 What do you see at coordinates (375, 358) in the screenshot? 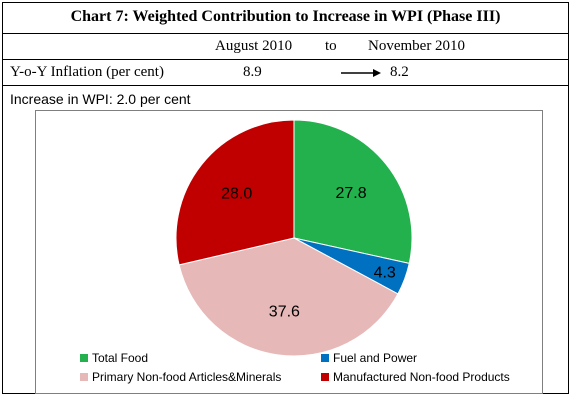
I see `legend-label-1: Fuel and Power` at bounding box center [375, 358].